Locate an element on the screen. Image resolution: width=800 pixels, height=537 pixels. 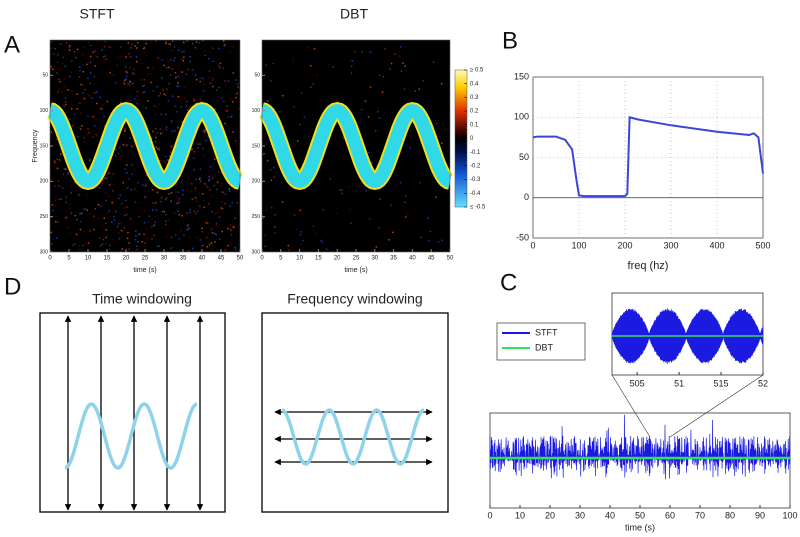
y-tick-label: 0 is located at coordinates (526, 197).